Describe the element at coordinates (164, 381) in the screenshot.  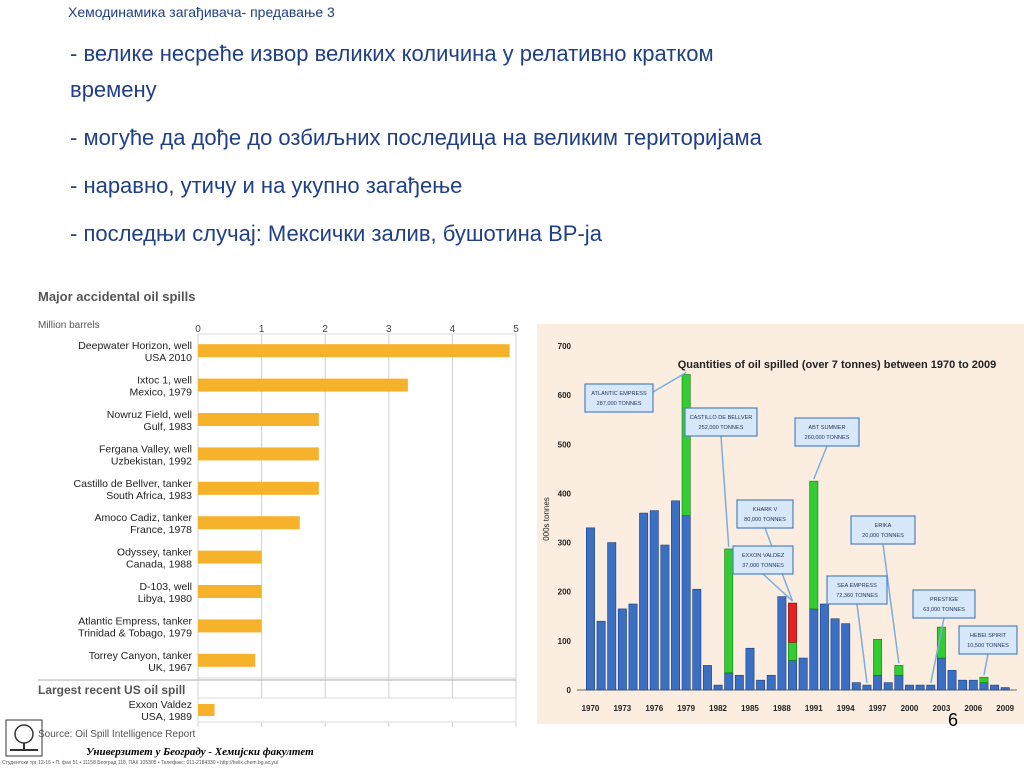
I see `category-label: Ixtoc 1, well` at that location.